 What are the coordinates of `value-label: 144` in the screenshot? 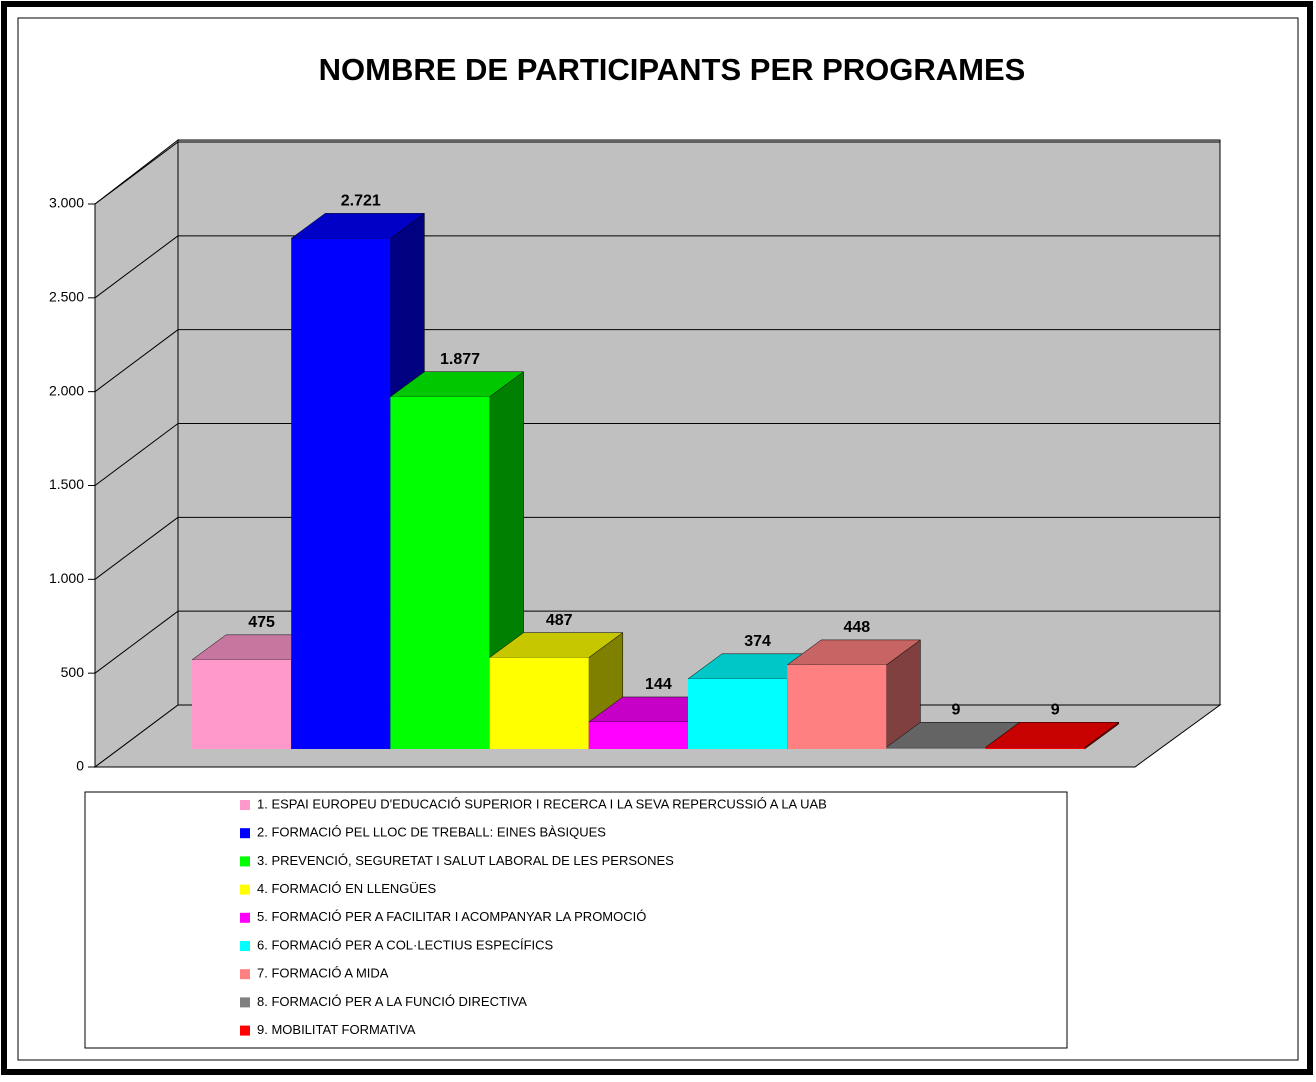 It's located at (658, 684).